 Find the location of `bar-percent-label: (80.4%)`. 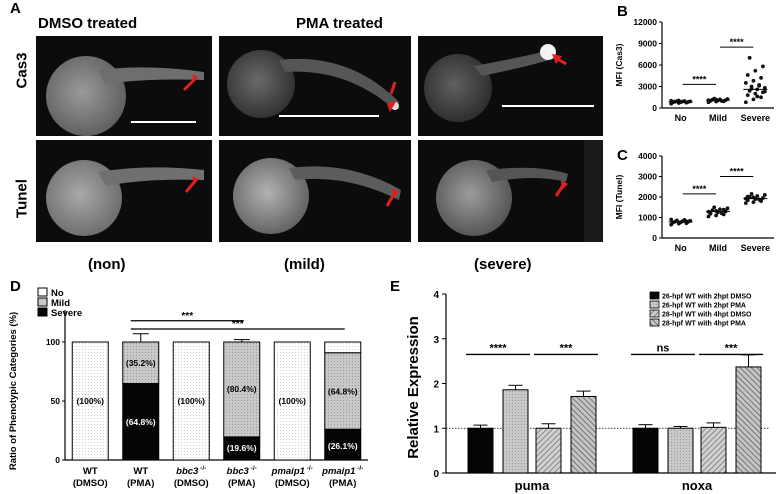

bar-percent-label: (80.4%) is located at coordinates (242, 389).